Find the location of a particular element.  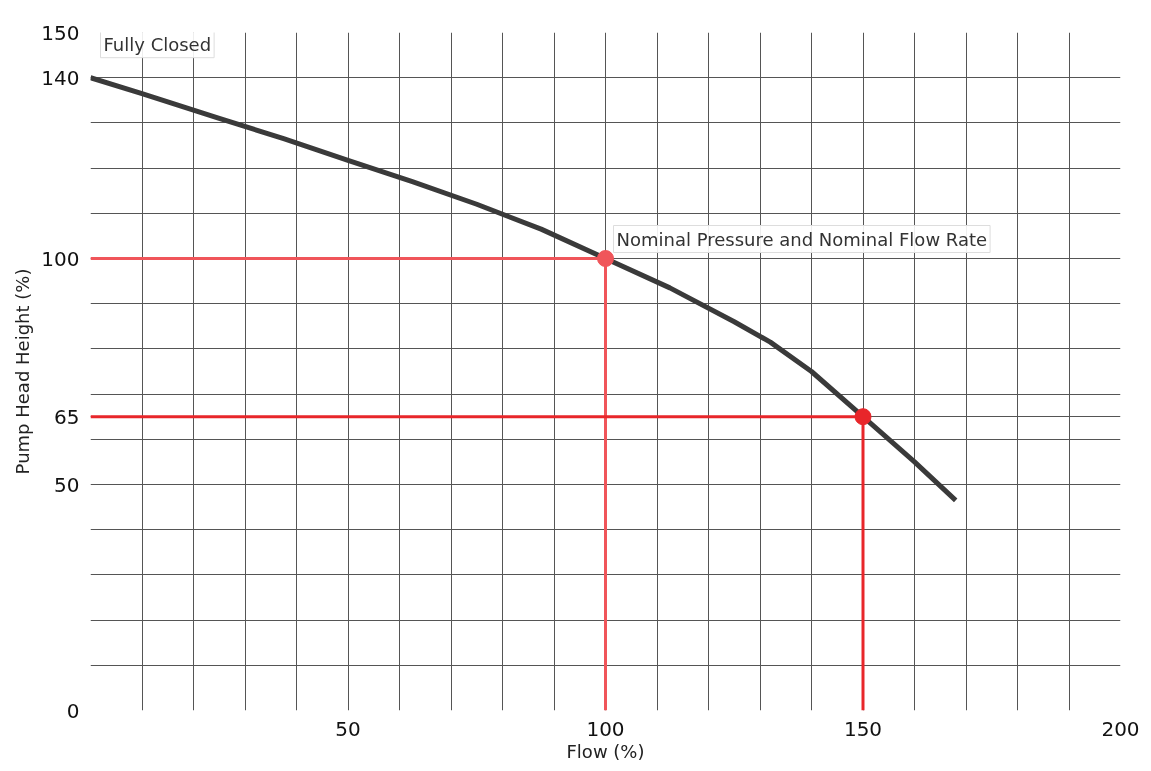

y-axis-title: Pump Head Height (%) is located at coordinates (23, 371).